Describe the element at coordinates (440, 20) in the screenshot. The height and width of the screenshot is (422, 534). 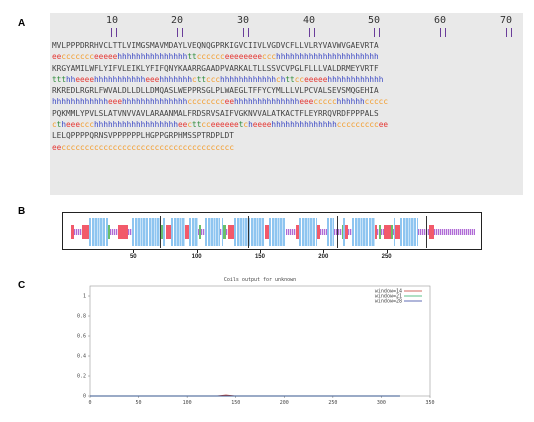
I see `ruler-label: 60` at that location.